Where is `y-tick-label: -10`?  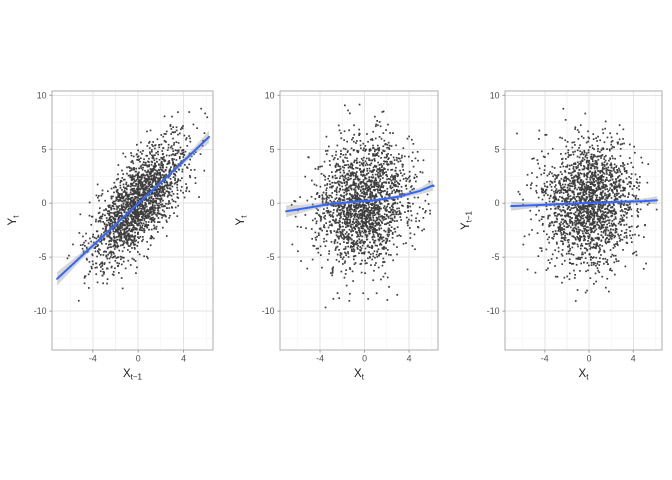
y-tick-label: -10 is located at coordinates (268, 311).